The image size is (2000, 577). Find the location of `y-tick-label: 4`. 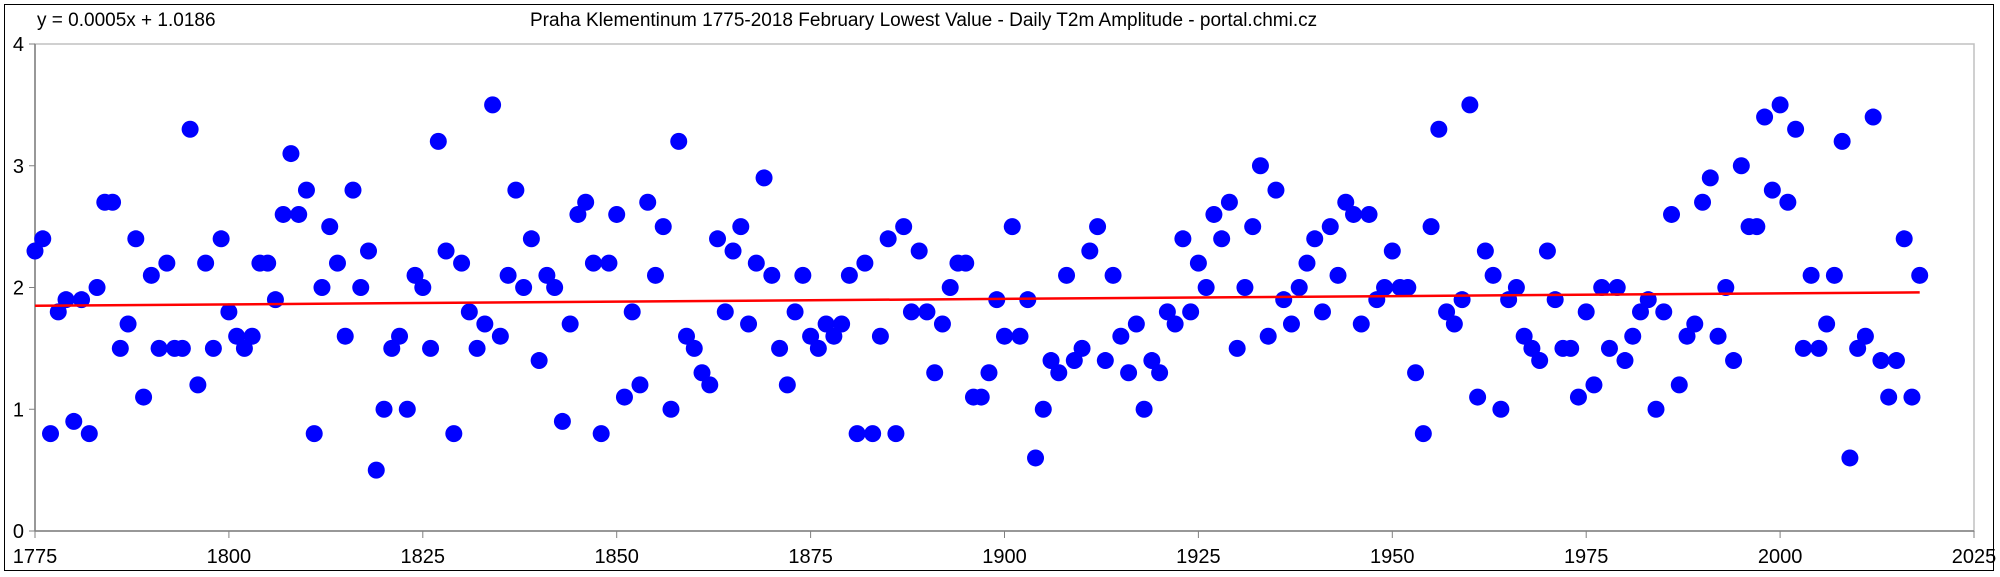

y-tick-label: 4 is located at coordinates (18, 45).